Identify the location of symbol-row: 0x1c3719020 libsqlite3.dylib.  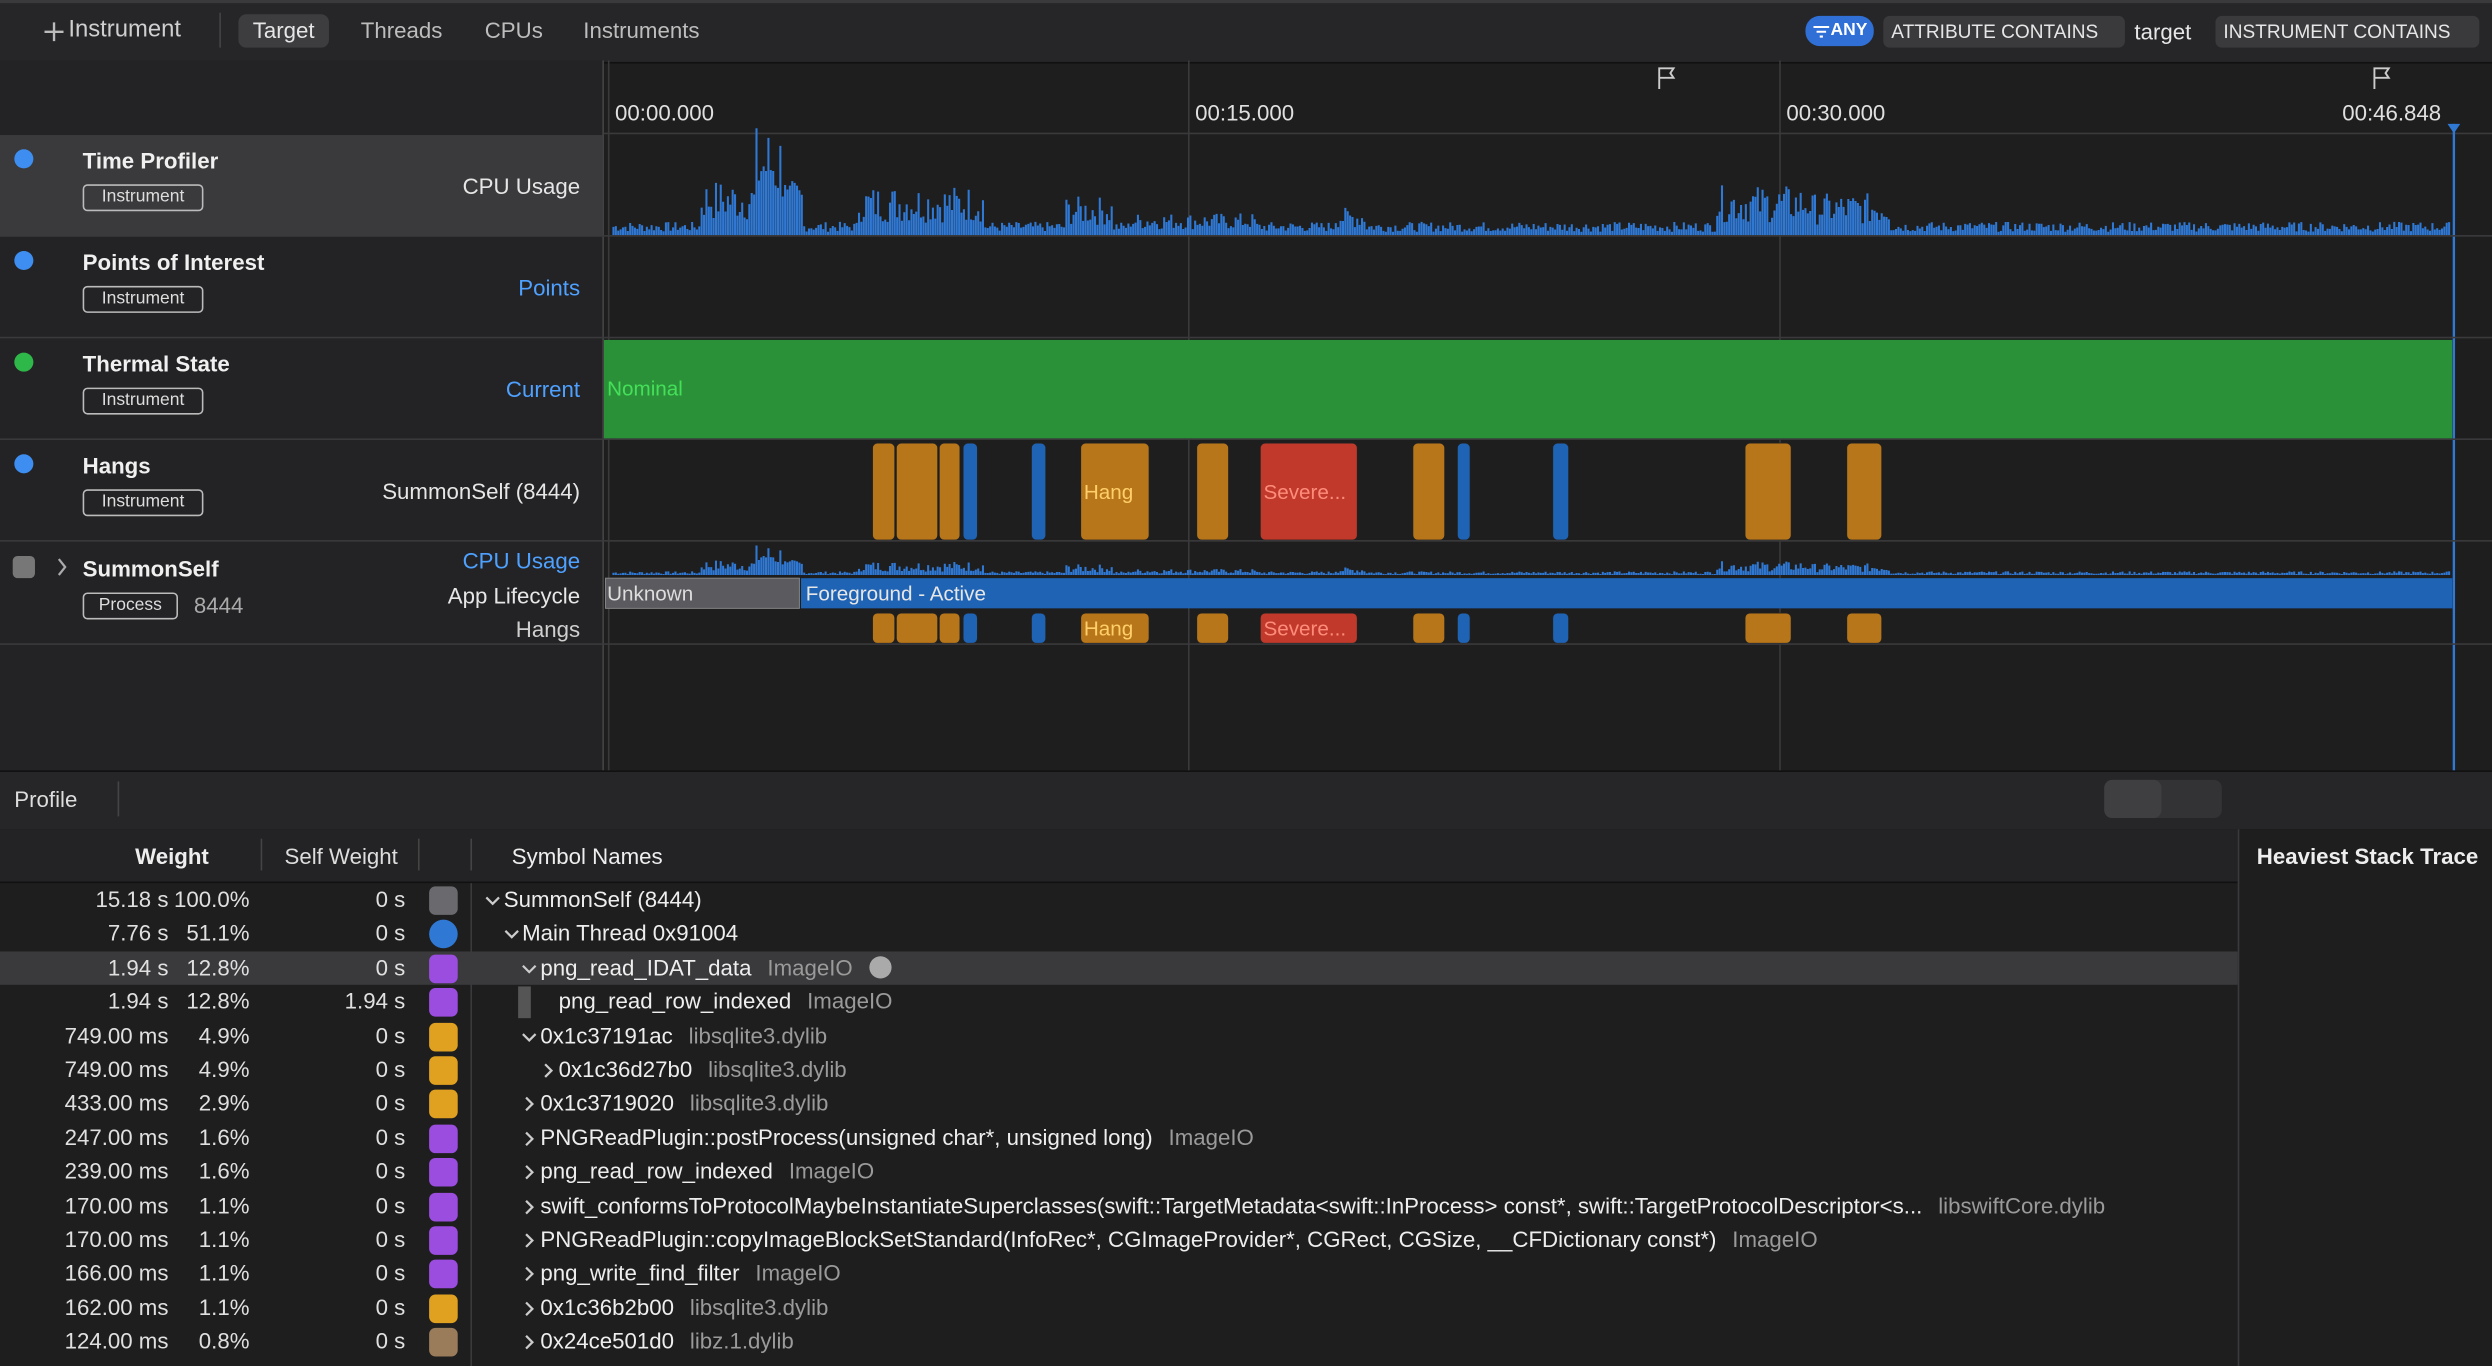
(684, 1102).